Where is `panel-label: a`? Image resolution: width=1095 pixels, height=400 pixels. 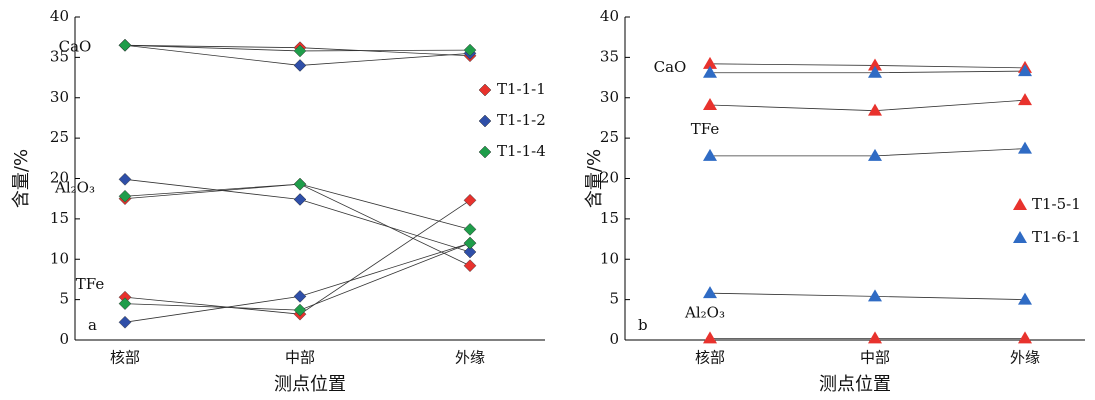
panel-label: a is located at coordinates (92, 325).